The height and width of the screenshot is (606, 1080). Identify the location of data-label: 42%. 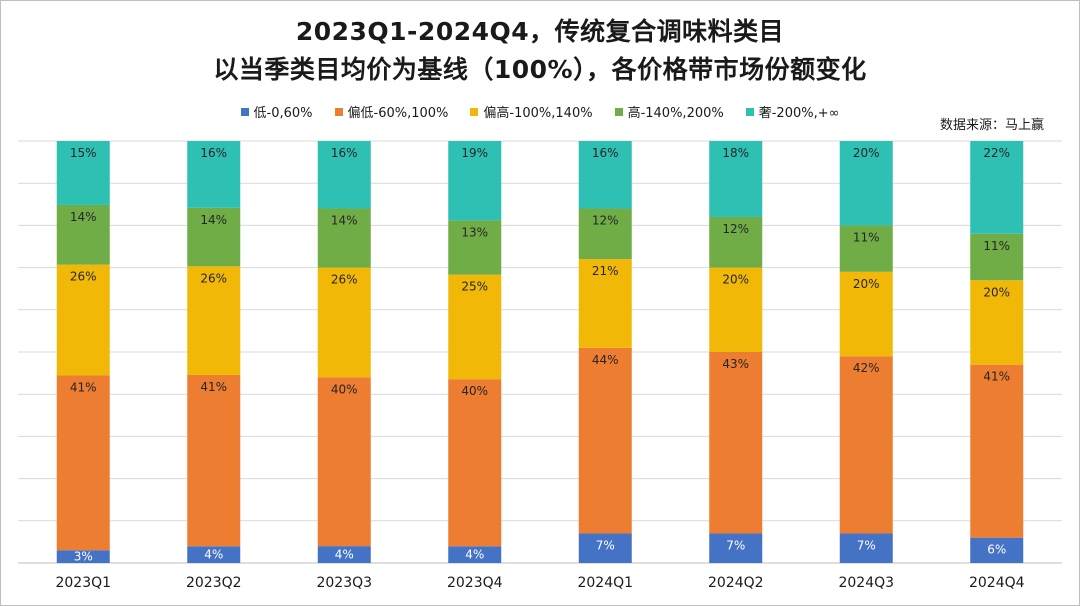
(866, 368).